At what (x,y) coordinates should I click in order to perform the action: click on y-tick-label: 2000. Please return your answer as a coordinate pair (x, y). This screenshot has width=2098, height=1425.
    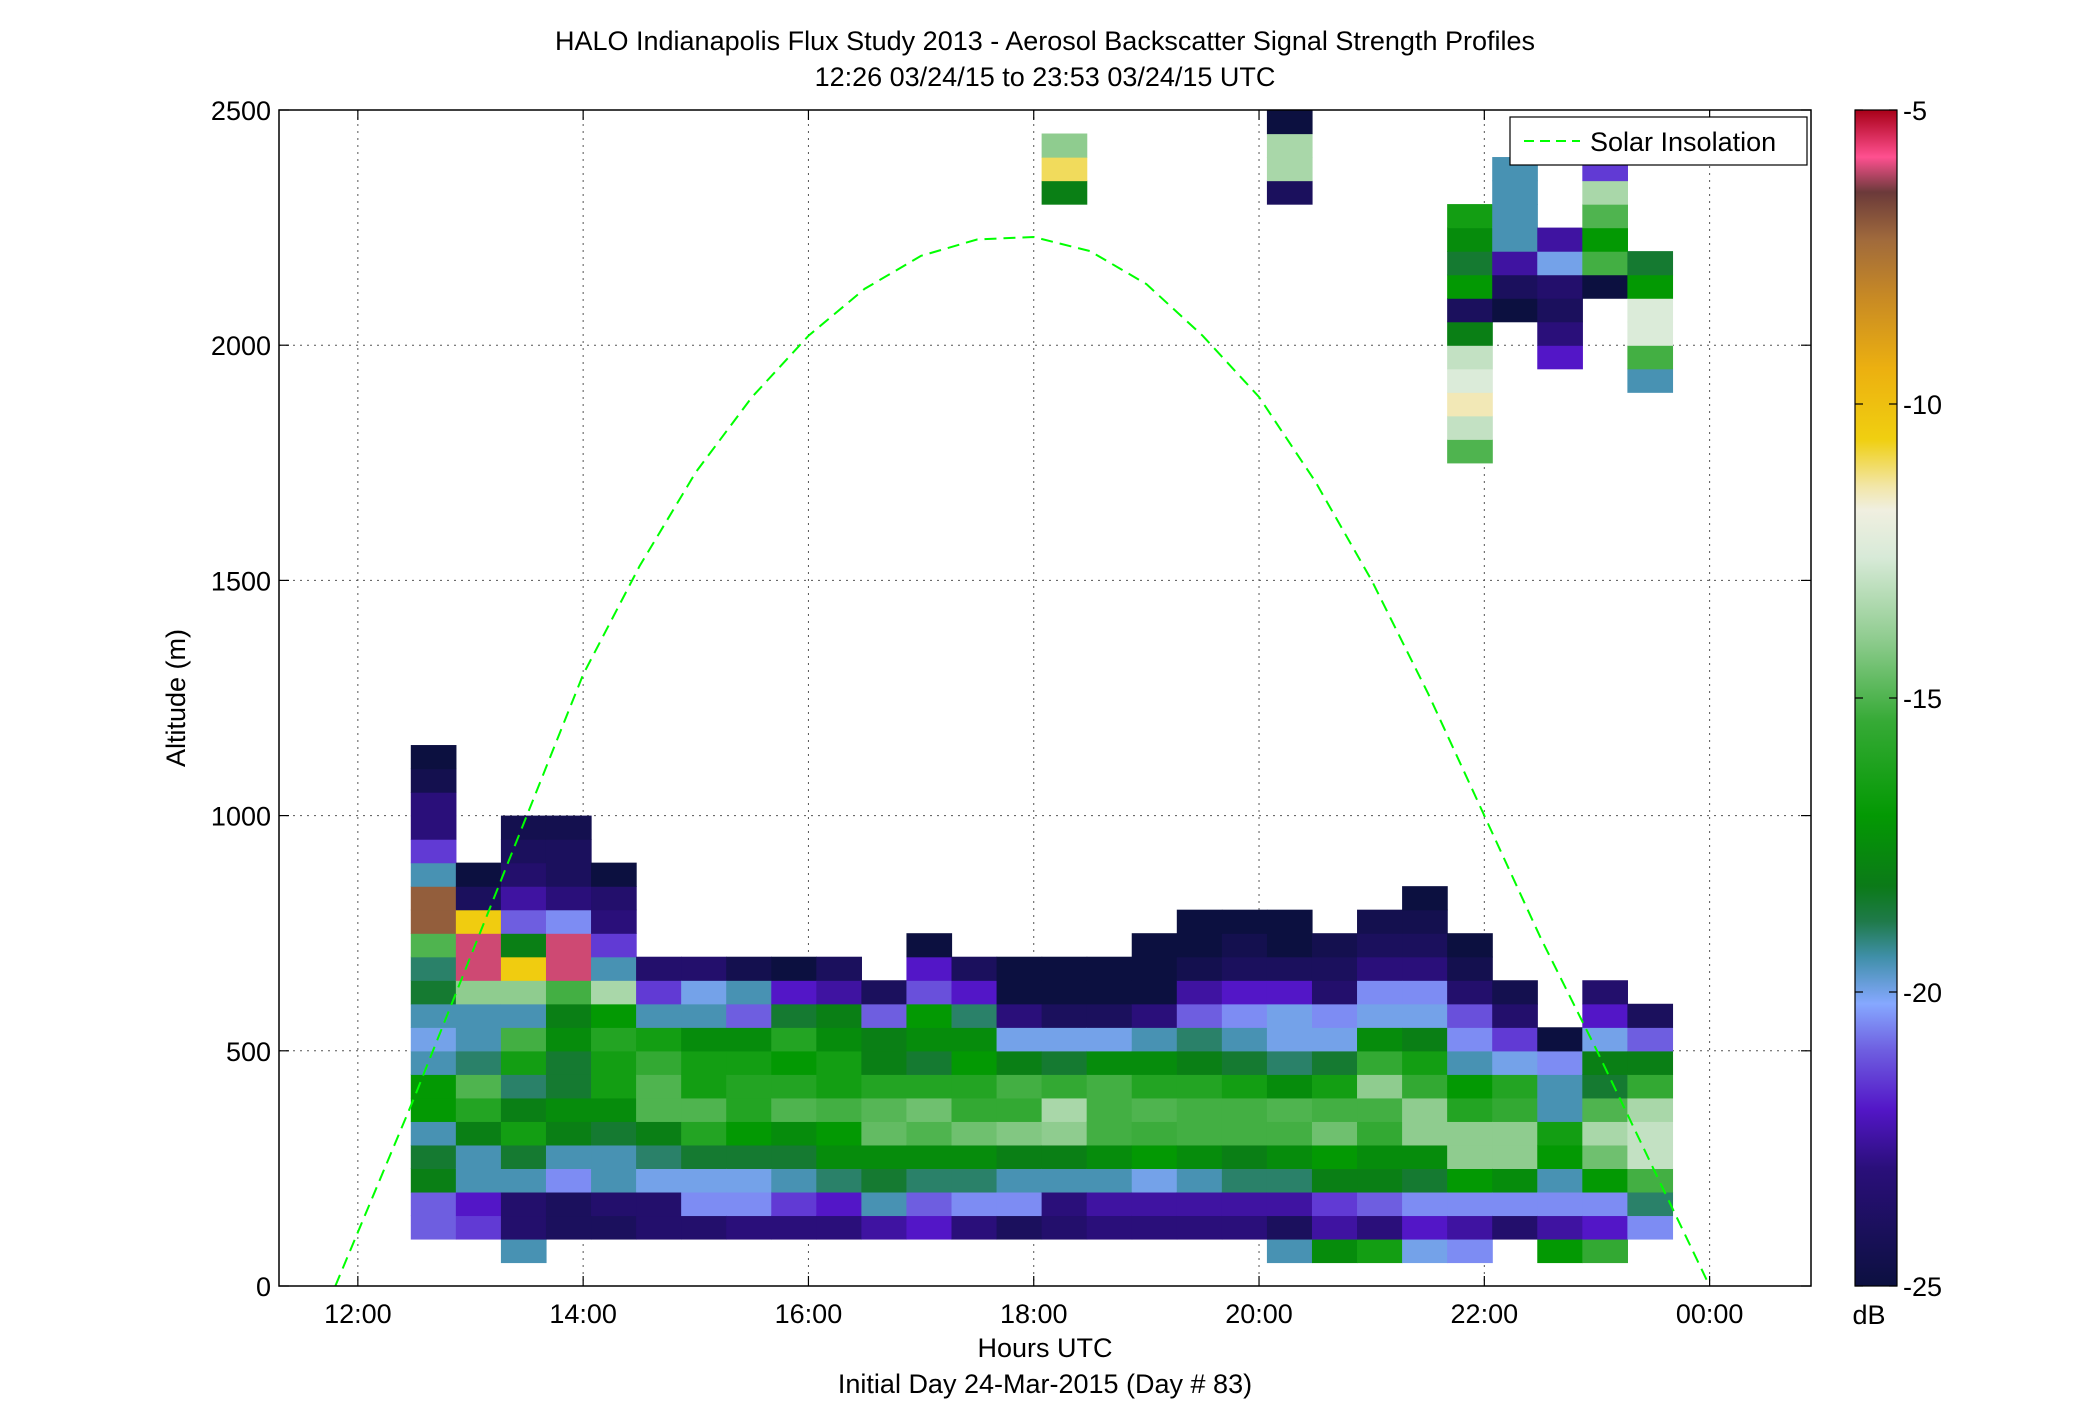
    Looking at the image, I should click on (241, 346).